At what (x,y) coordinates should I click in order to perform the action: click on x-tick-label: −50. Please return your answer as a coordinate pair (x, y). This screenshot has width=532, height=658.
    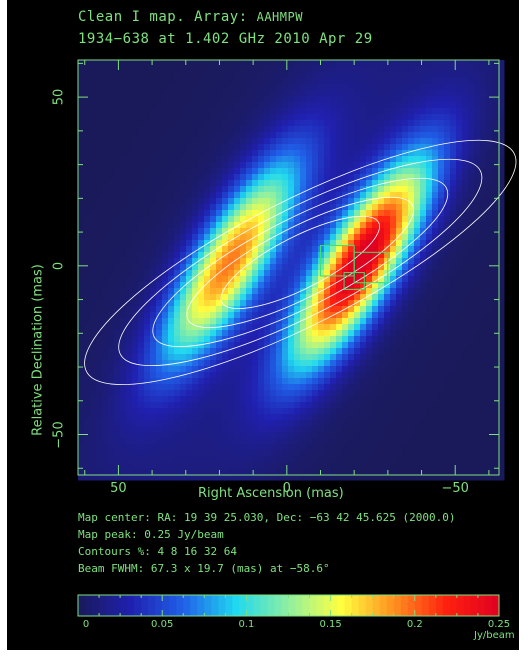
    Looking at the image, I should click on (455, 488).